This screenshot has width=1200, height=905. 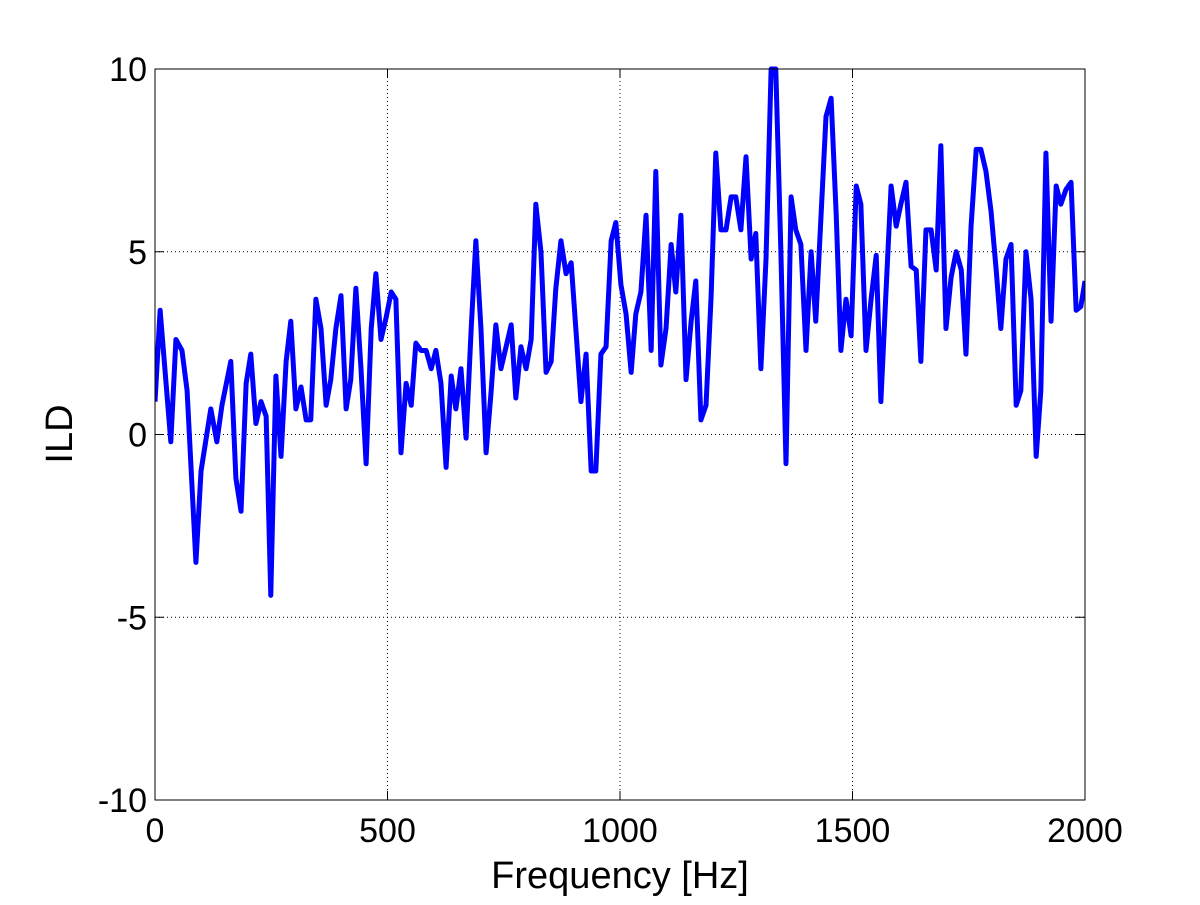 I want to click on x-tick-label: 2000, so click(x=1085, y=831).